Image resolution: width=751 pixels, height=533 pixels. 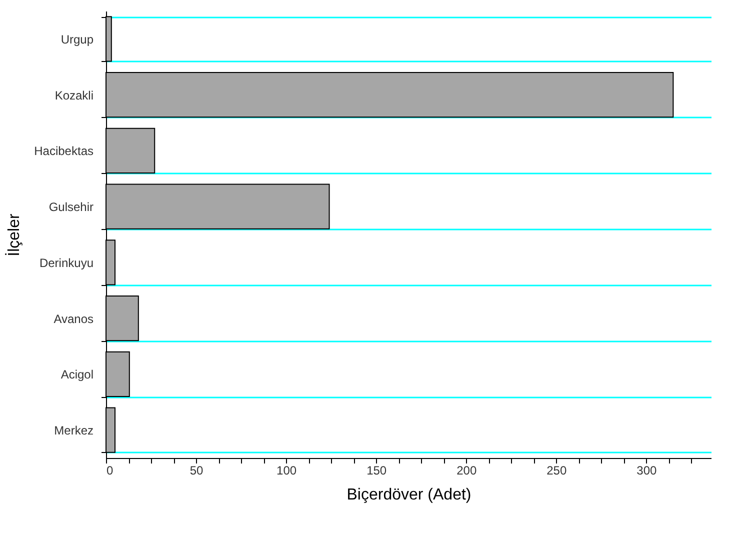 What do you see at coordinates (409, 495) in the screenshot?
I see `x-axis-title: Biçerdöver (Adet)` at bounding box center [409, 495].